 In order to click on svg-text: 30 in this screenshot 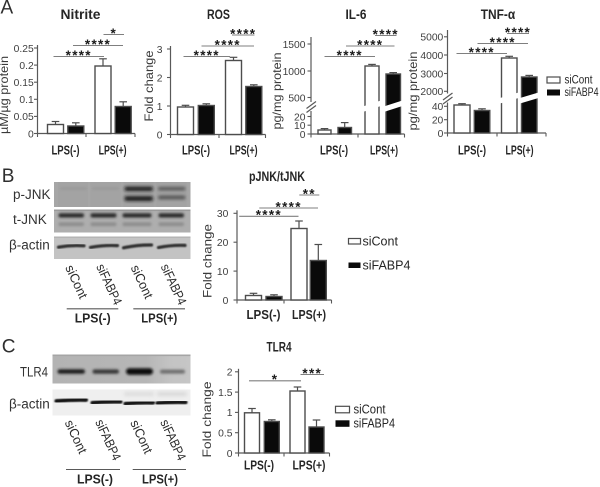, I will do `click(223, 214)`.